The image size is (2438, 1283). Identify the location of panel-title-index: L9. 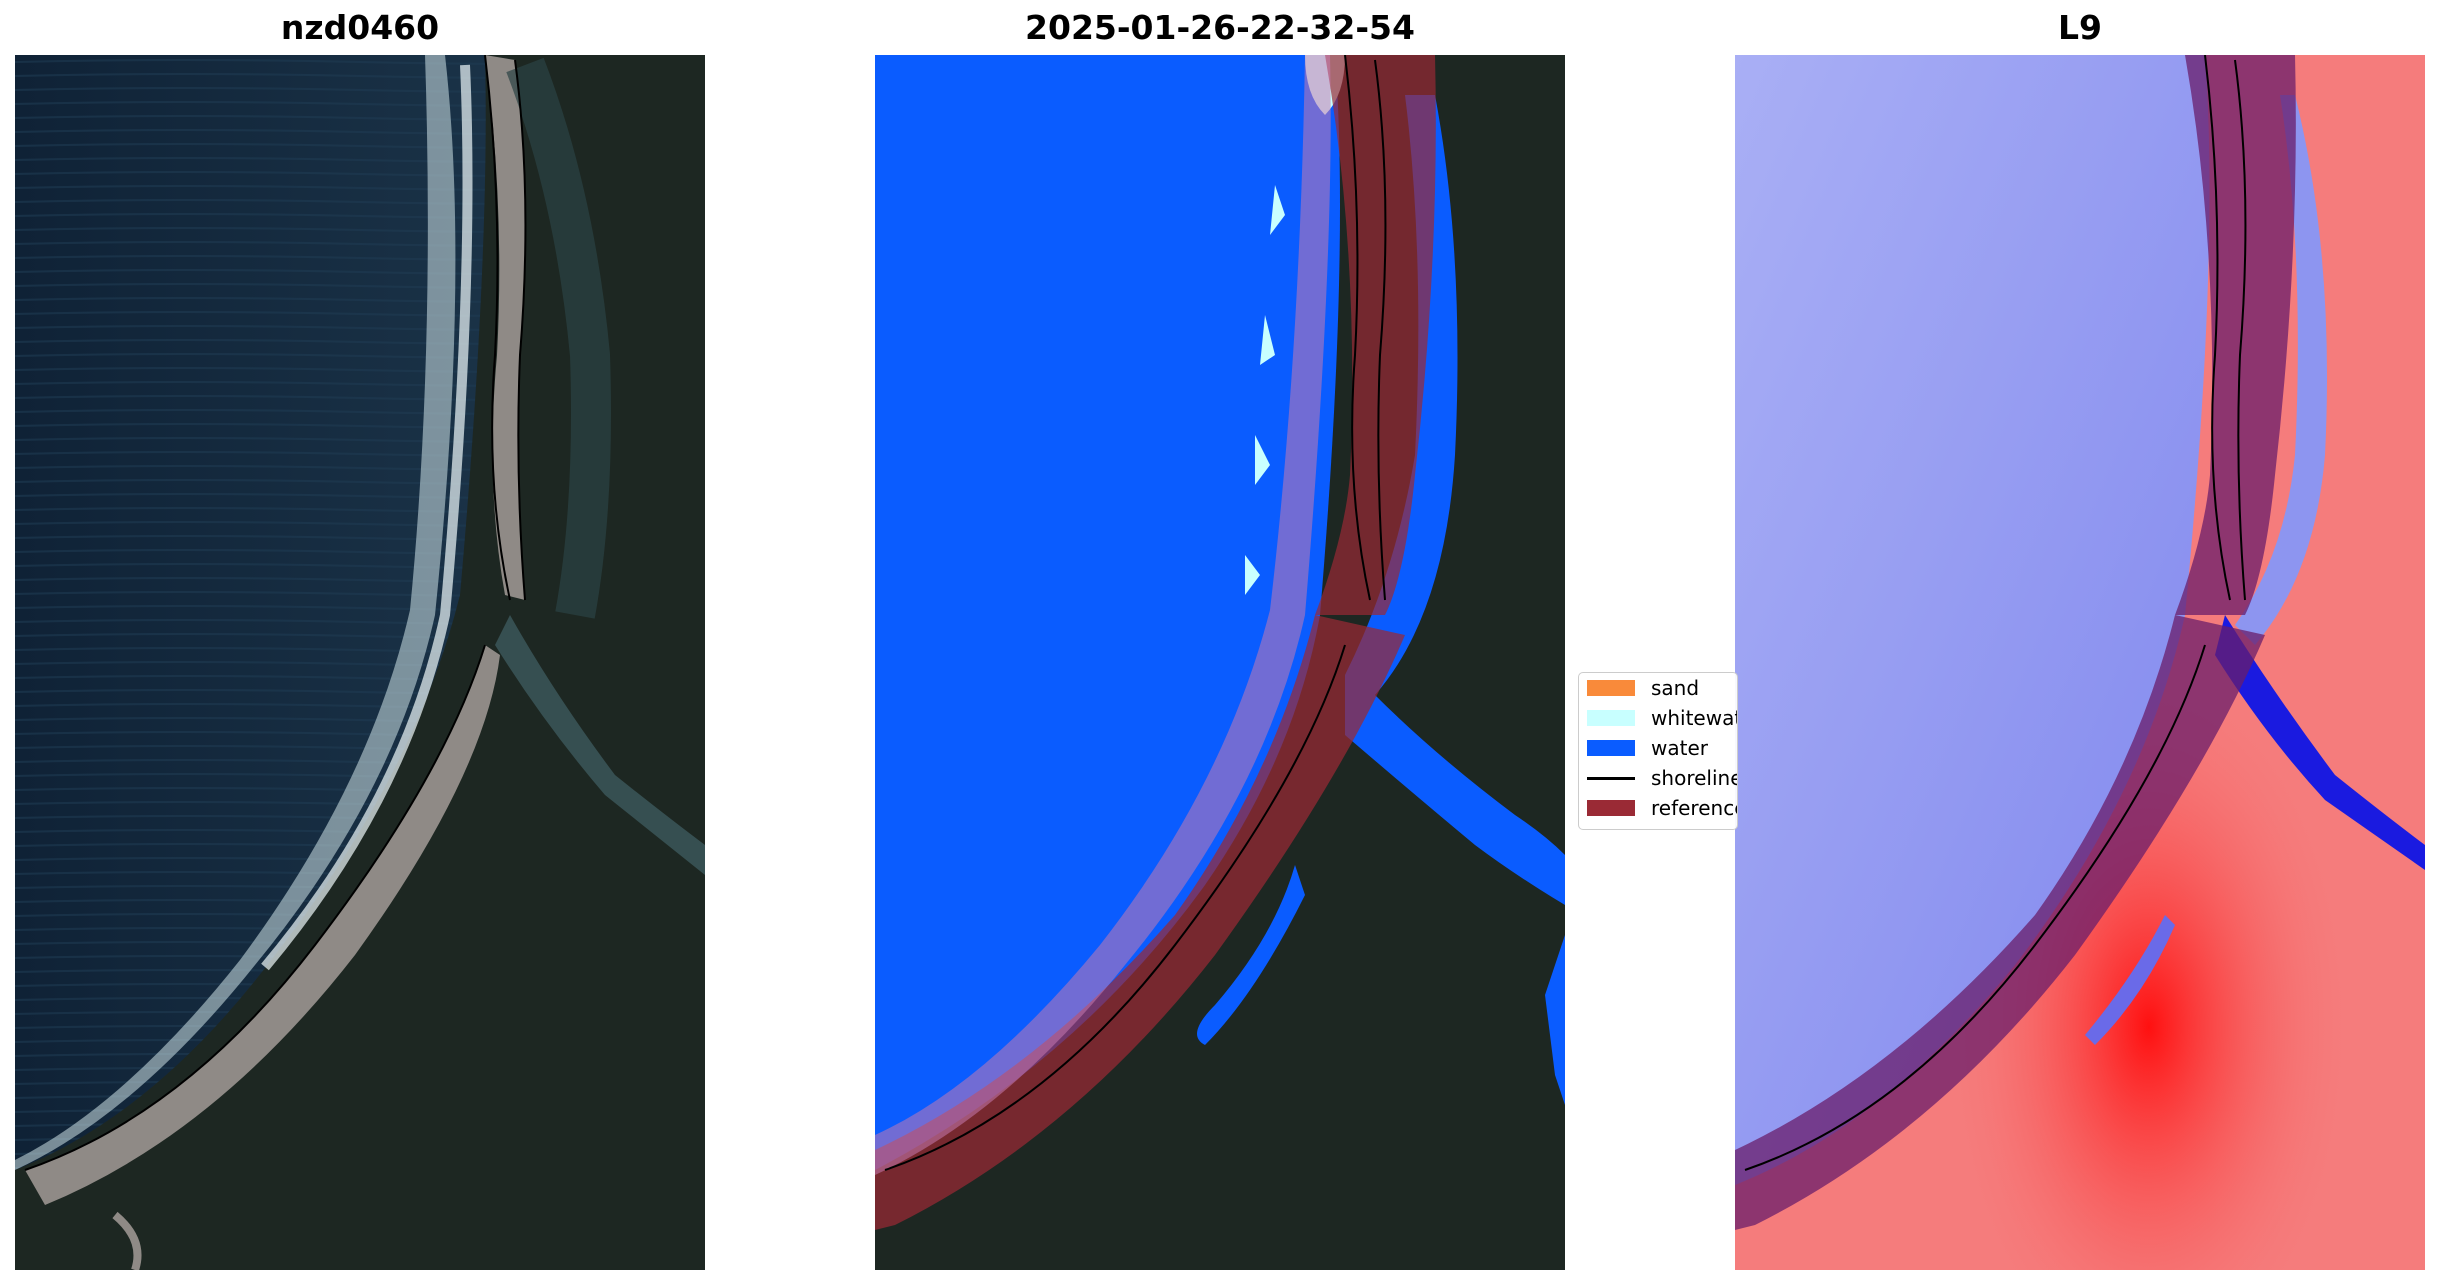
(2080, 27).